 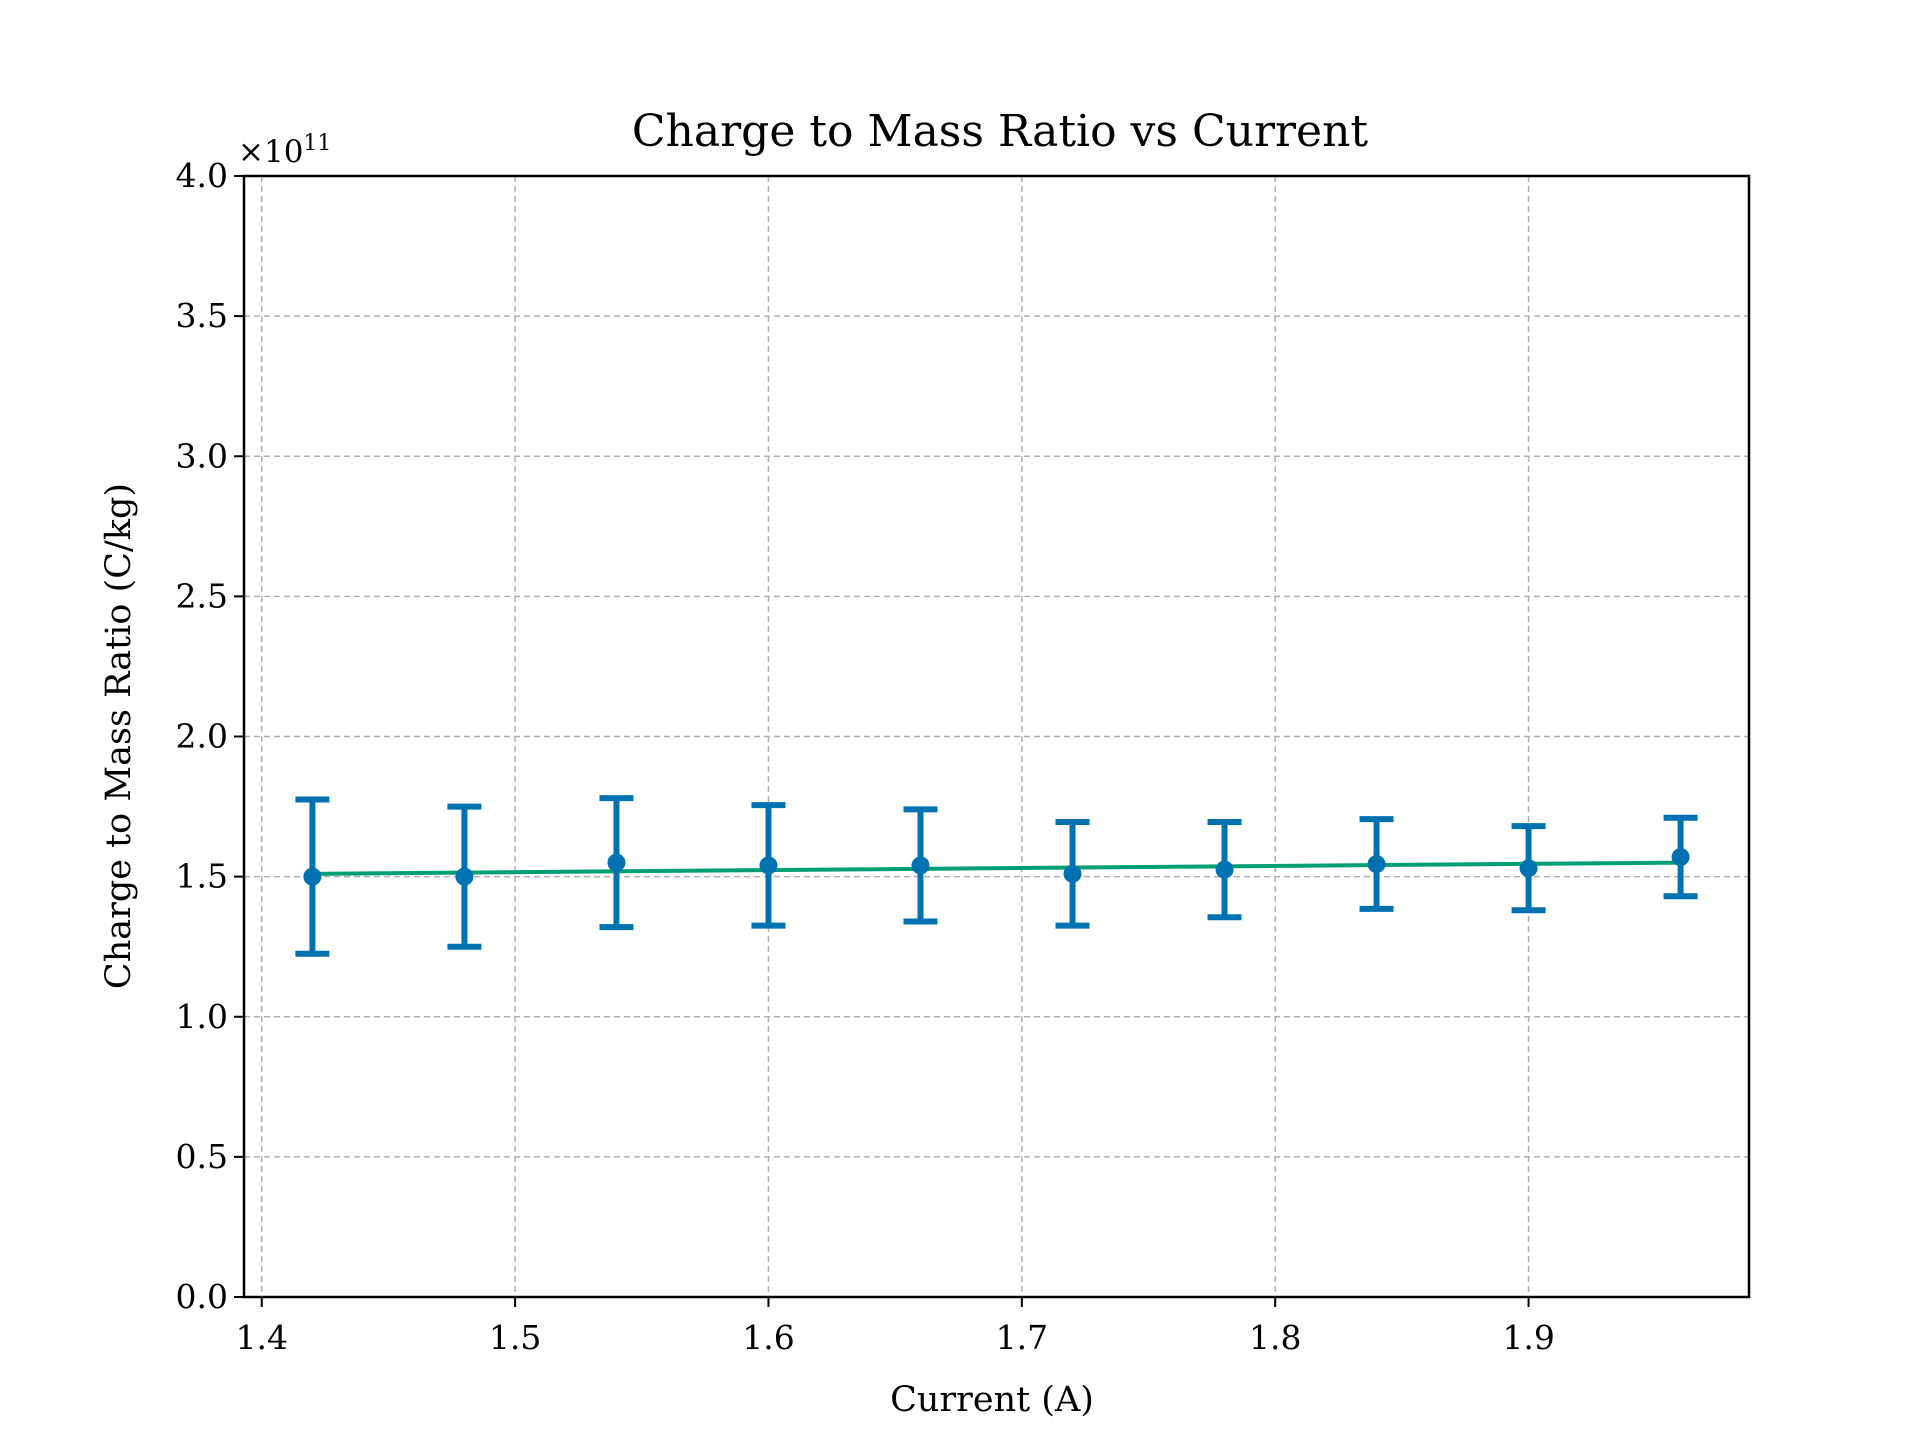 What do you see at coordinates (202, 1016) in the screenshot?
I see `y-tick-label: 1.0` at bounding box center [202, 1016].